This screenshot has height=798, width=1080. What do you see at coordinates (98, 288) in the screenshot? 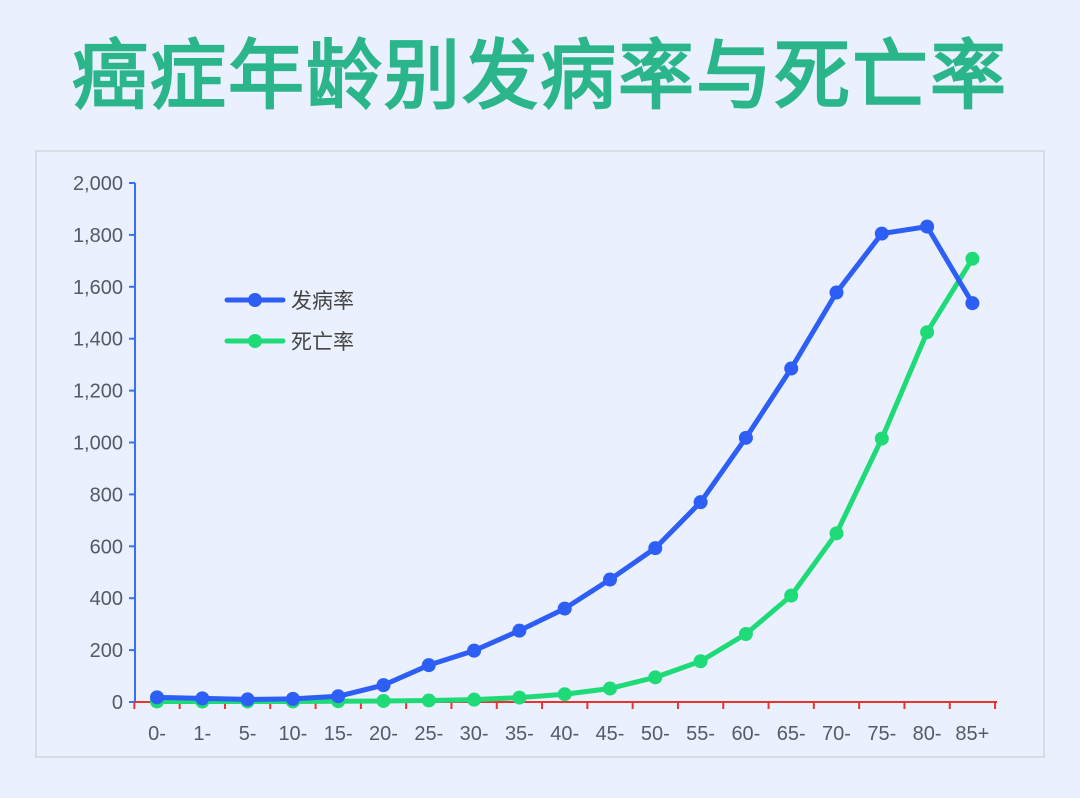
I see `y-tick-label: 1,600` at bounding box center [98, 288].